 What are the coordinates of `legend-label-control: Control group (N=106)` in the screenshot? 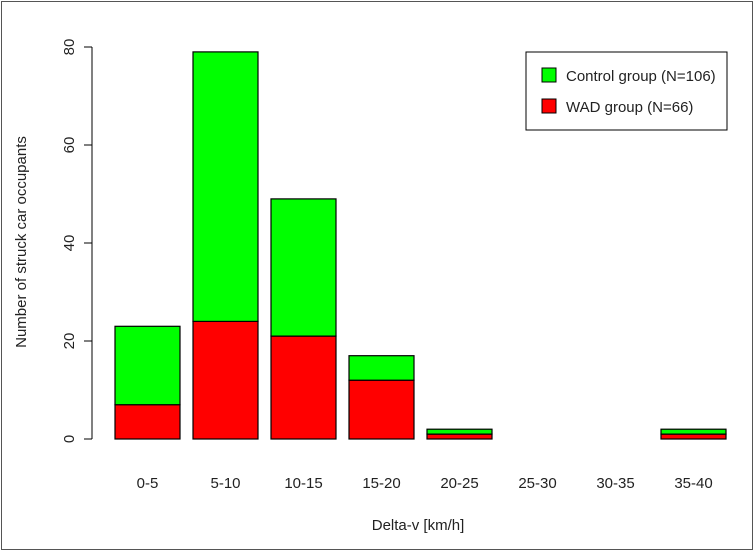 It's located at (641, 76).